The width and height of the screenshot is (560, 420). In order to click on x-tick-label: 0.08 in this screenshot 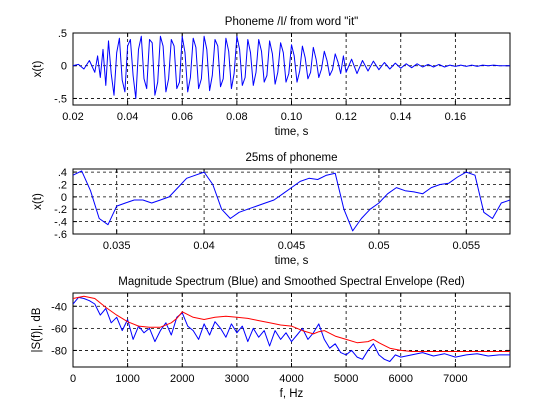, I will do `click(236, 117)`.